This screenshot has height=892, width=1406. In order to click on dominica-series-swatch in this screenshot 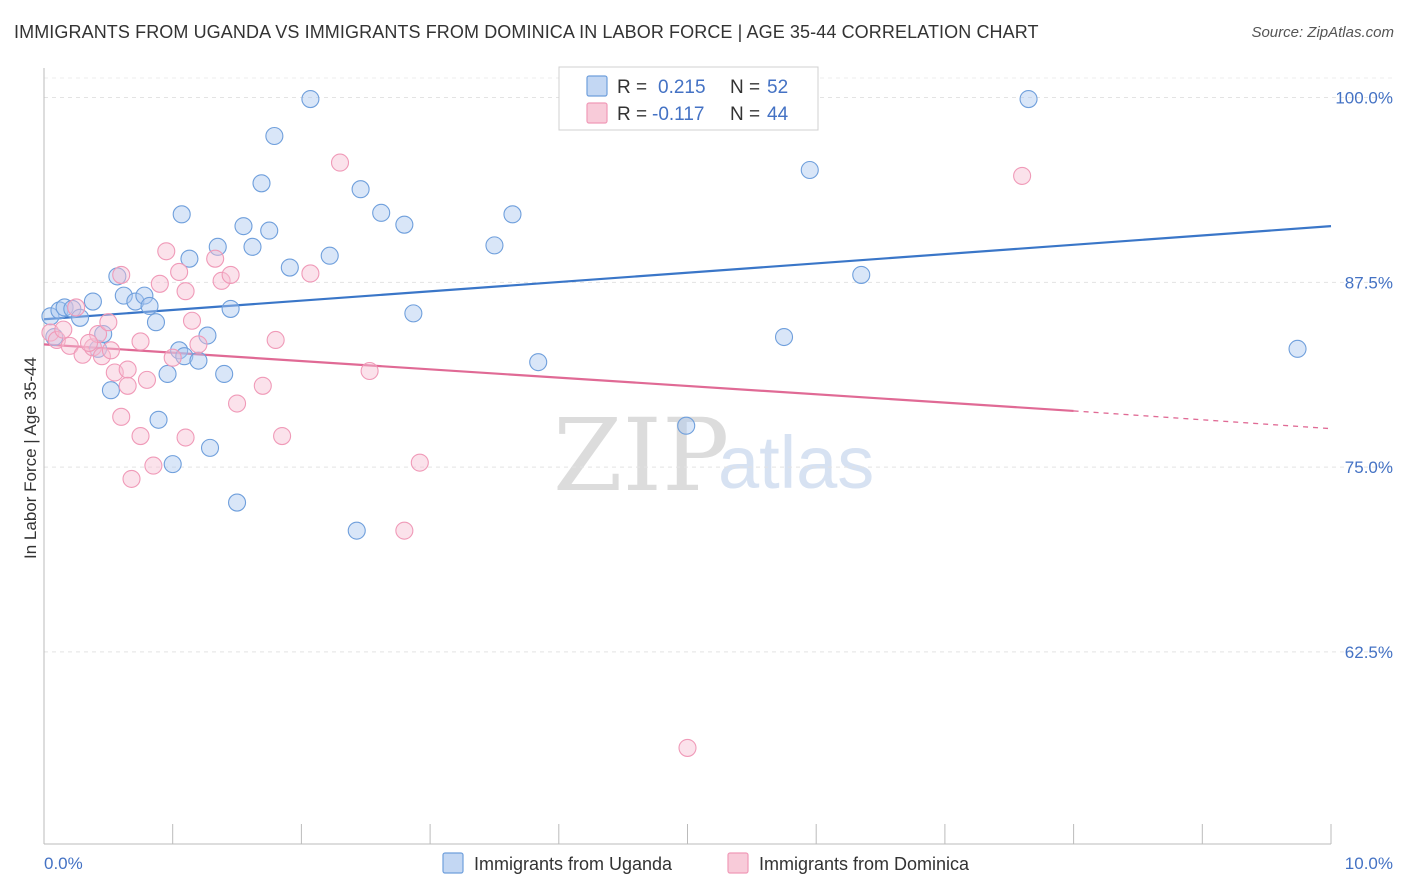, I will do `click(738, 863)`.